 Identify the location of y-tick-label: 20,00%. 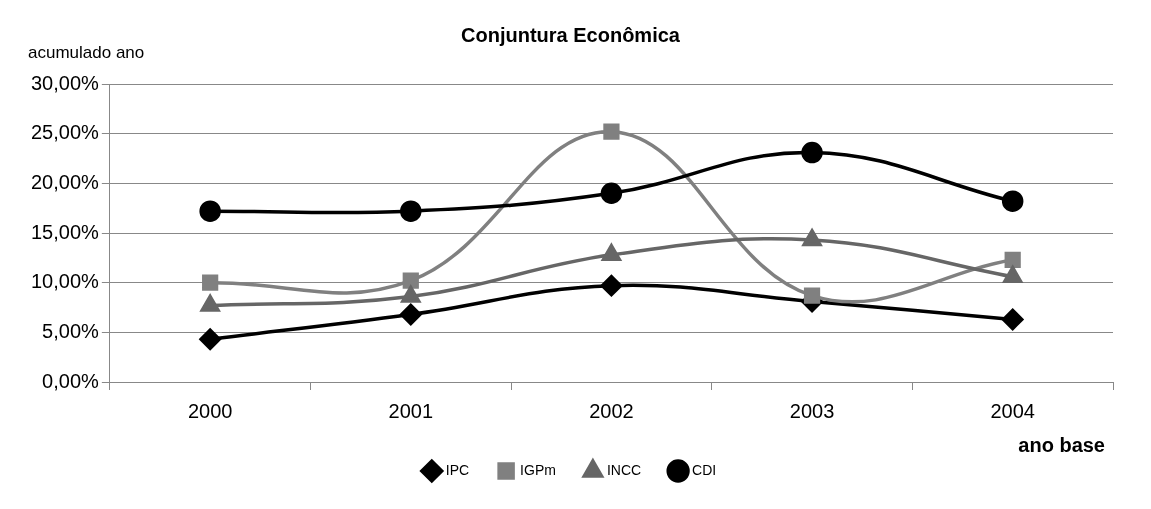
(65, 181).